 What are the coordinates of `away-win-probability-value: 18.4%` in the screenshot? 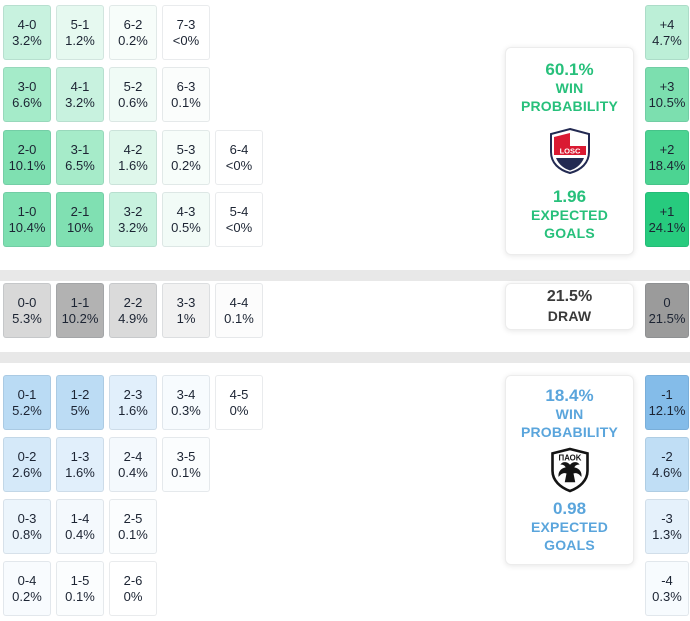 It's located at (569, 395).